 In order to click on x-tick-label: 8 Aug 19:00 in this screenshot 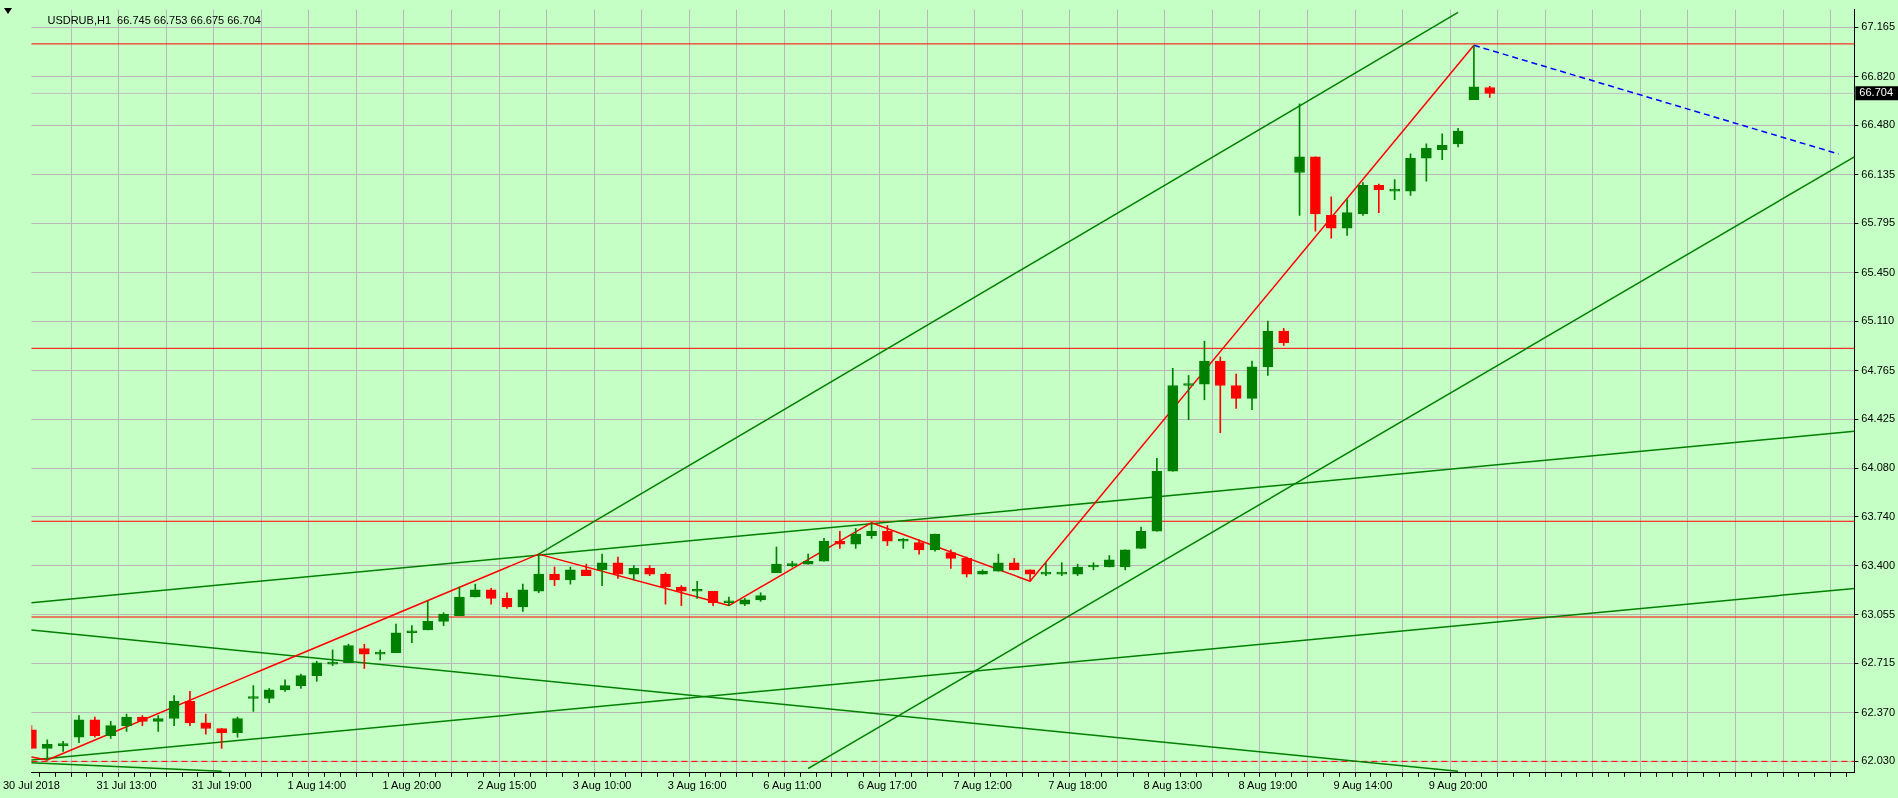, I will do `click(1268, 785)`.